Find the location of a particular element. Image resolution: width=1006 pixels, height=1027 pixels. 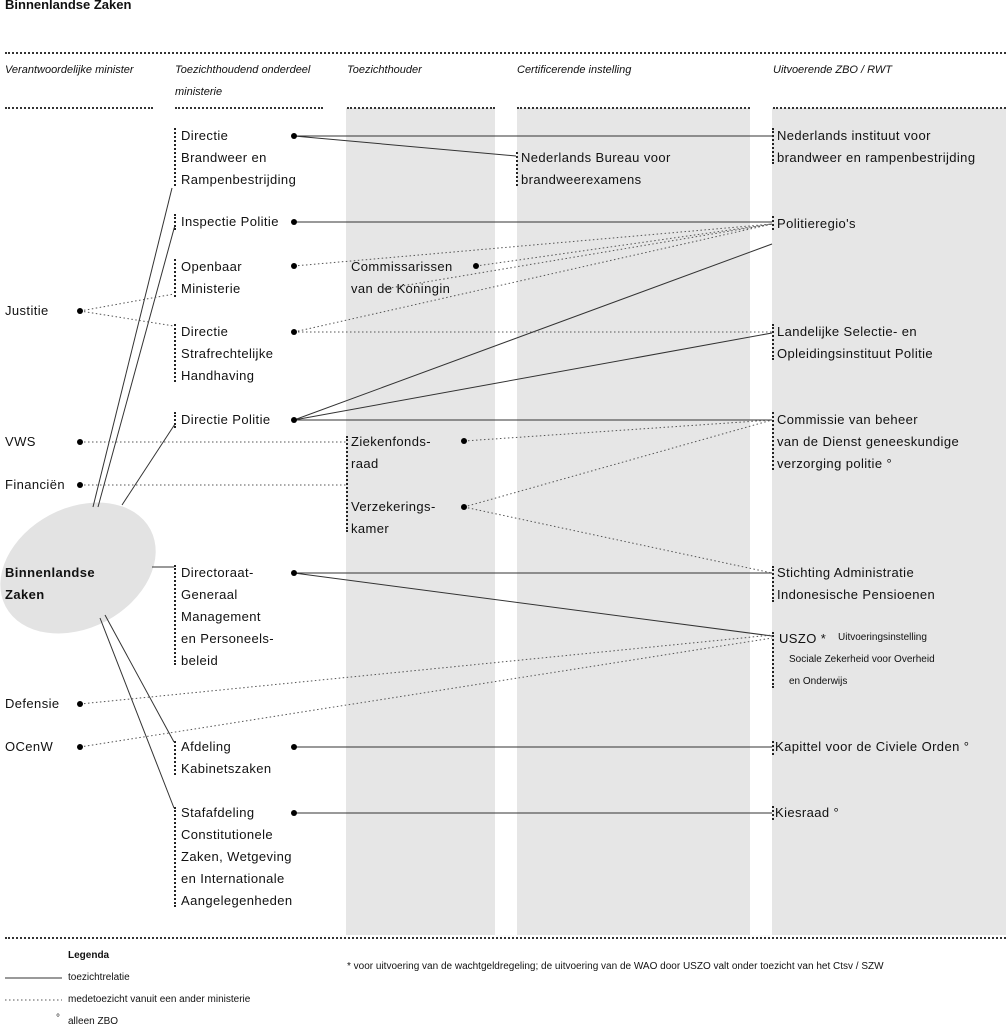

exec-nibra: brandweer en rampenbestrijding is located at coordinates (876, 157).